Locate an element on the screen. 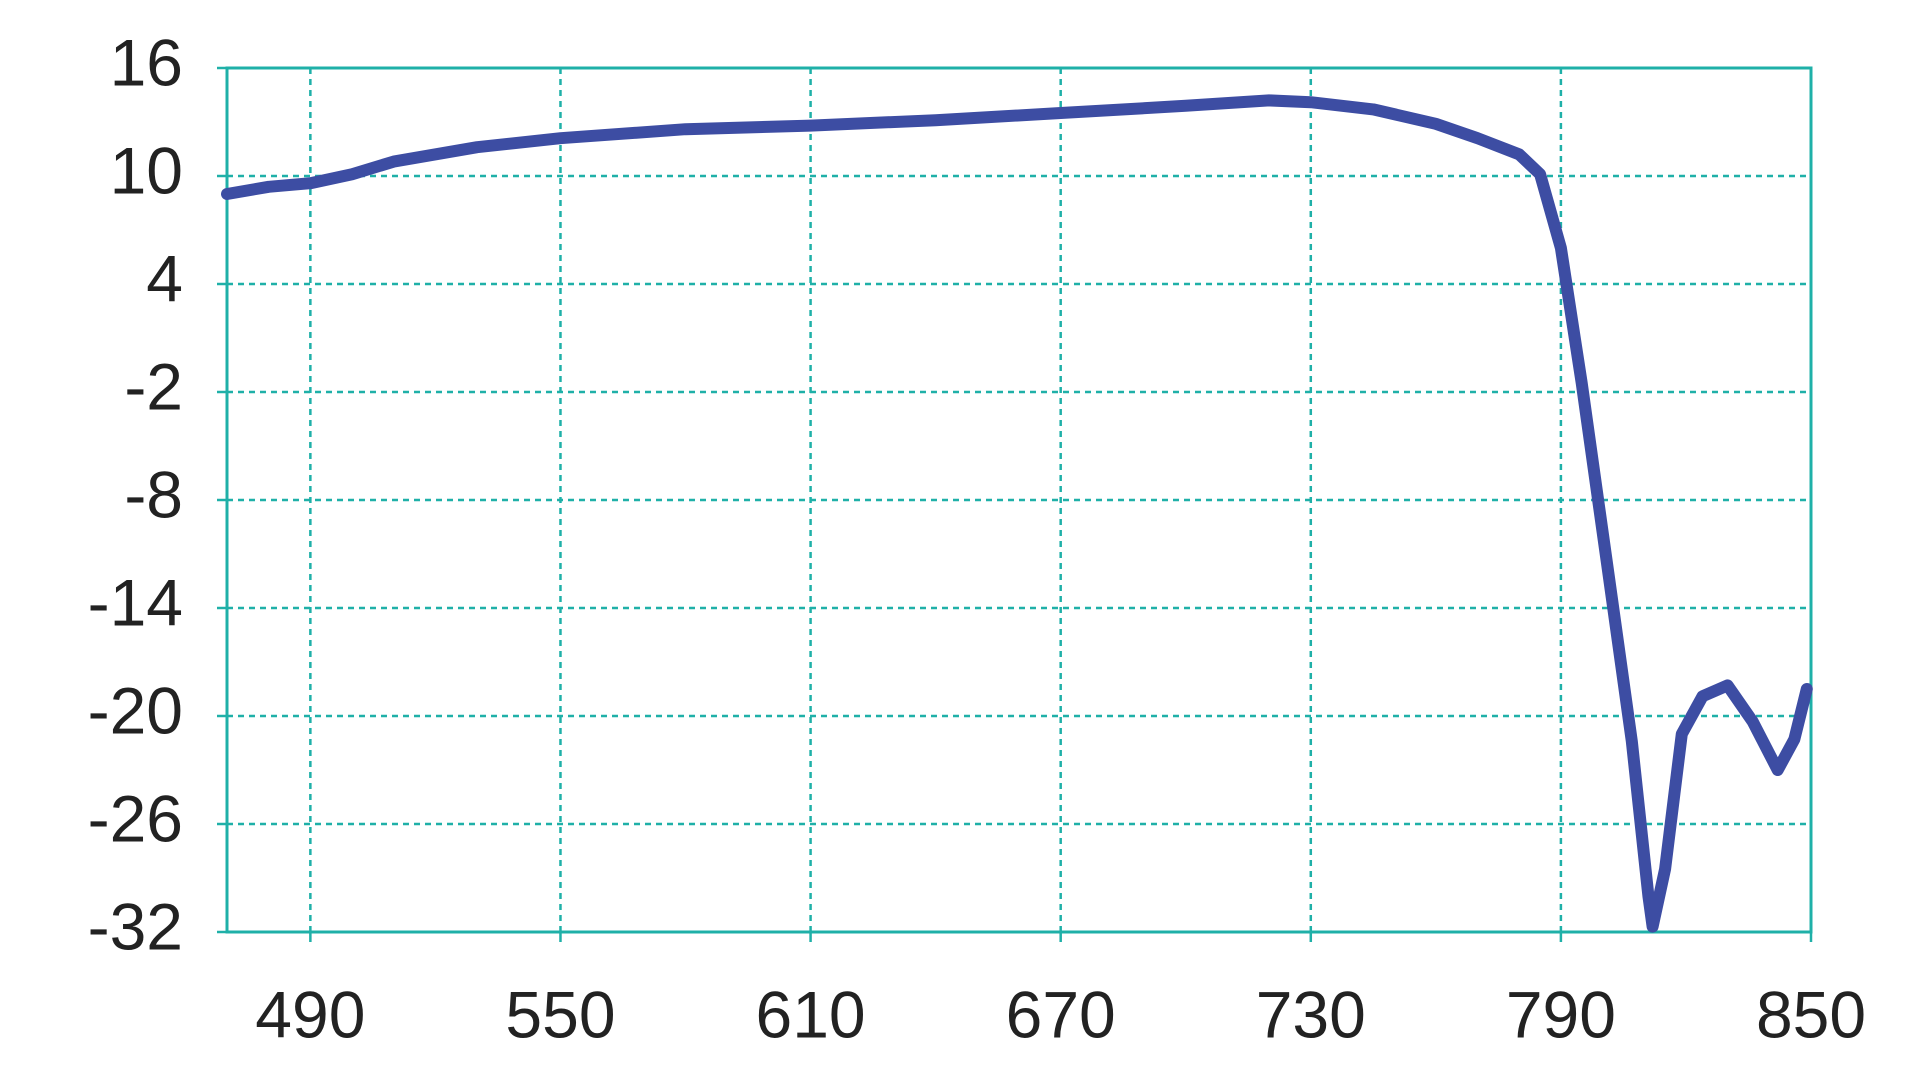 The width and height of the screenshot is (1920, 1080). y-tick-label: 10 is located at coordinates (146, 170).